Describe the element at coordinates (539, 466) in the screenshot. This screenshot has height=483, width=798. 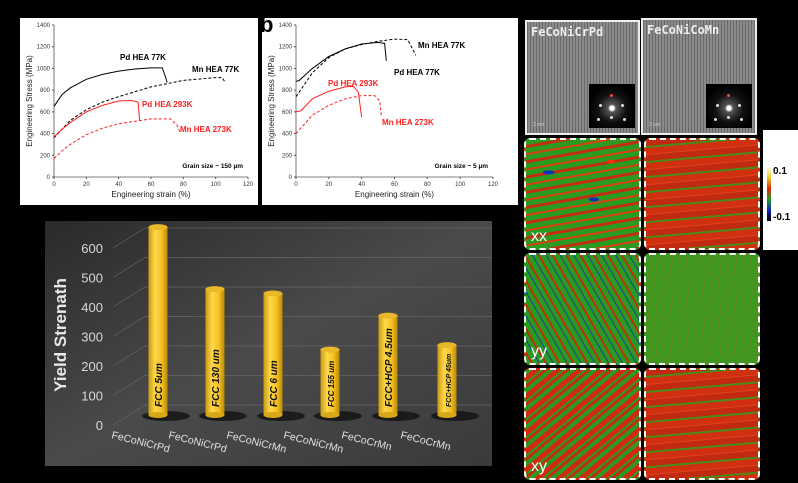
I see `row-label-xy: xy` at that location.